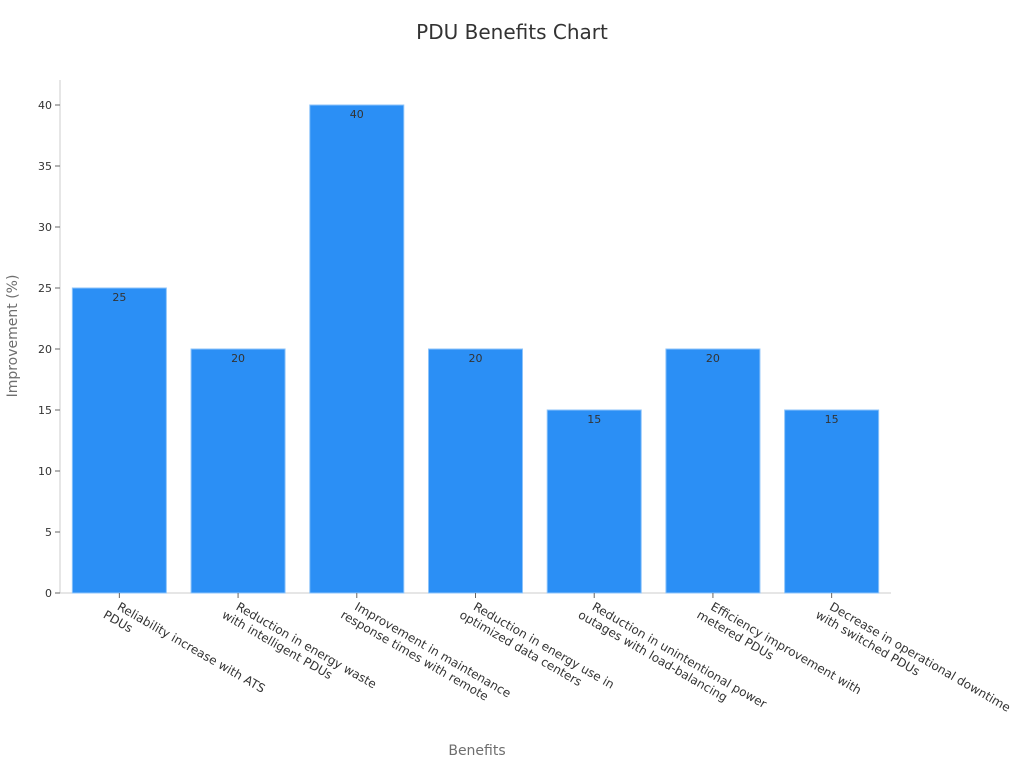  What do you see at coordinates (48, 532) in the screenshot?
I see `y-tick-label: 5` at bounding box center [48, 532].